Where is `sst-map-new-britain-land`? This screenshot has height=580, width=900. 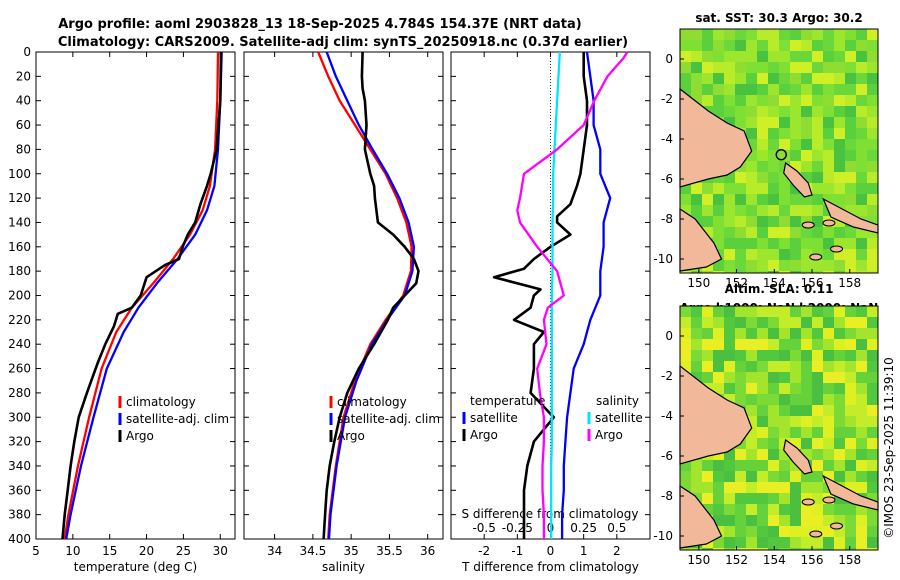 sst-map-new-britain-land is located at coordinates (716, 137).